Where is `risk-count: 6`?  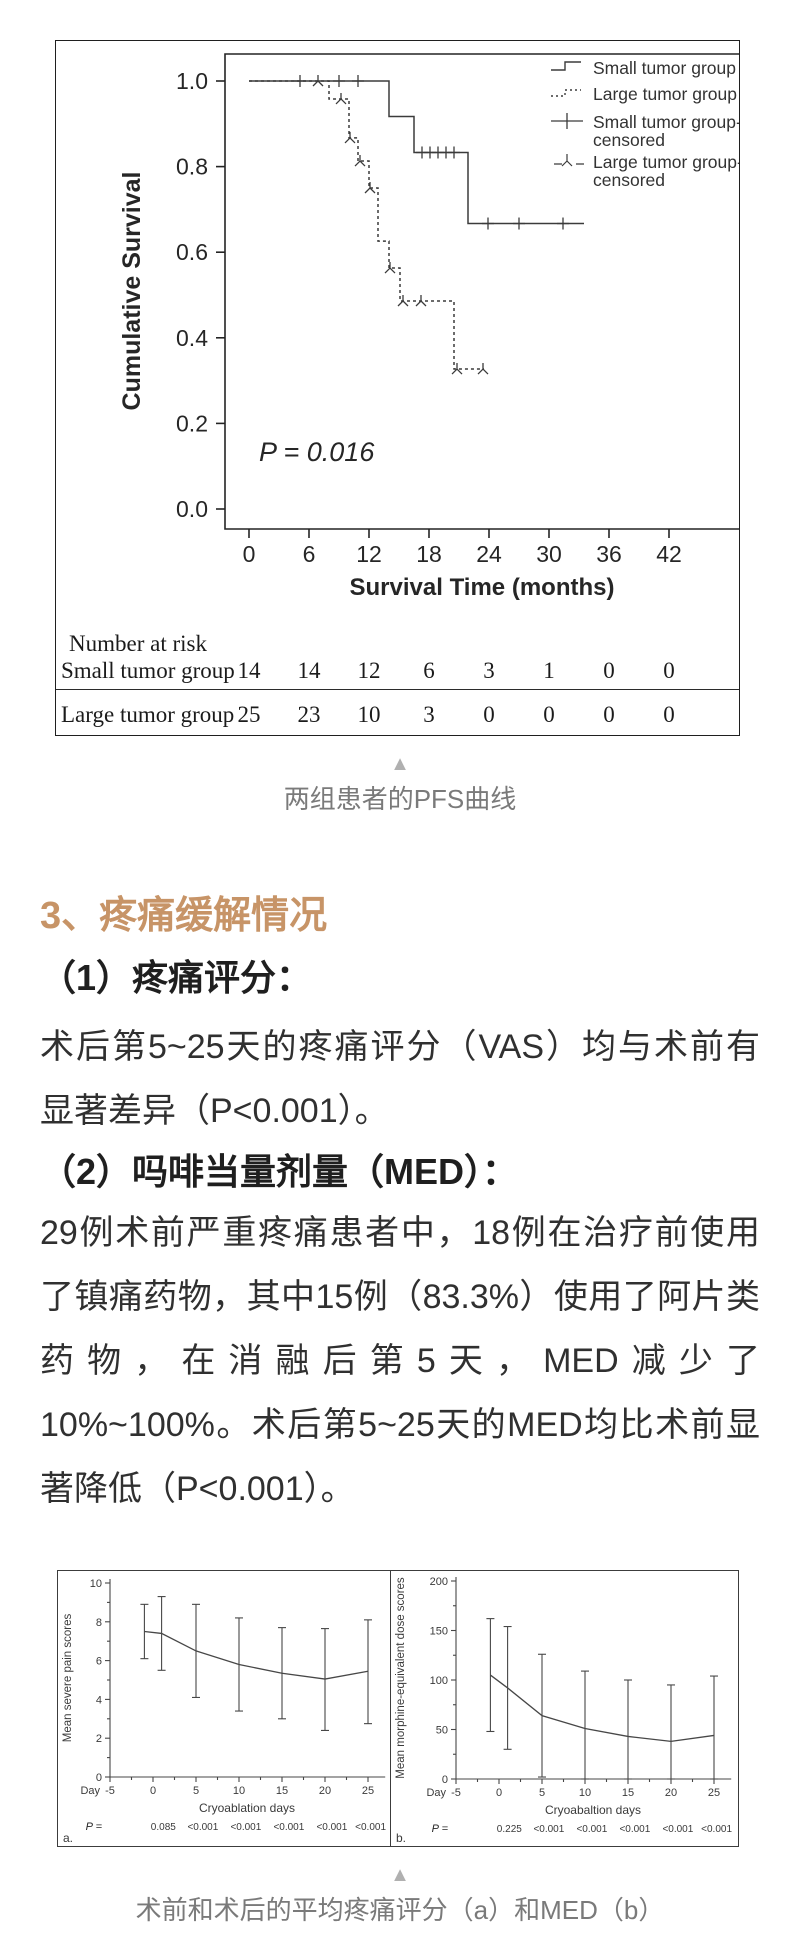
risk-count: 6 is located at coordinates (429, 670).